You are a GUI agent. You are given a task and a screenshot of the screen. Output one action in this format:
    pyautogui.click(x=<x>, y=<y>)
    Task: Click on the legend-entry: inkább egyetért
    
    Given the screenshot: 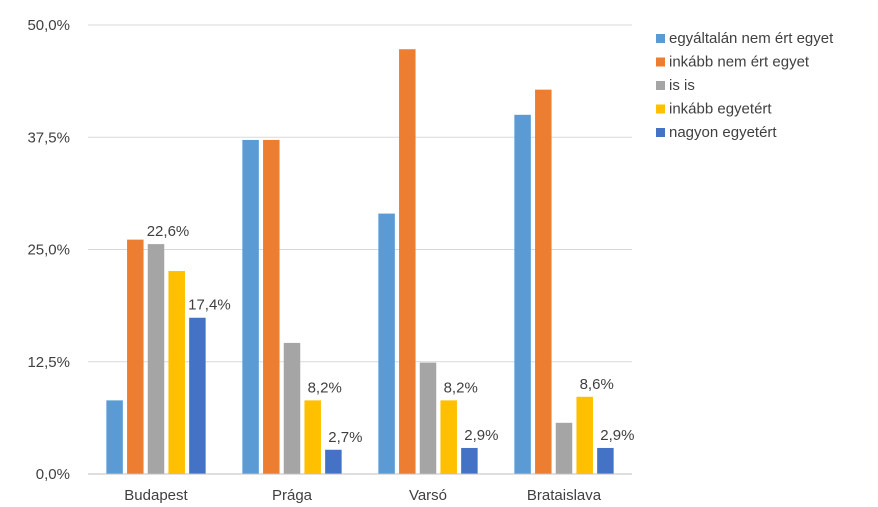 What is the action you would take?
    pyautogui.click(x=720, y=109)
    